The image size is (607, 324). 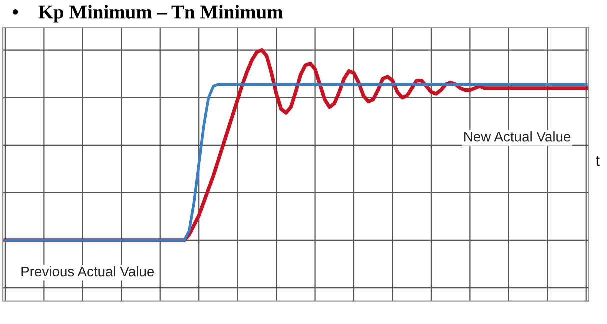 I want to click on chart-title: • Kp Minimum – Tn Minimum, so click(x=147, y=14).